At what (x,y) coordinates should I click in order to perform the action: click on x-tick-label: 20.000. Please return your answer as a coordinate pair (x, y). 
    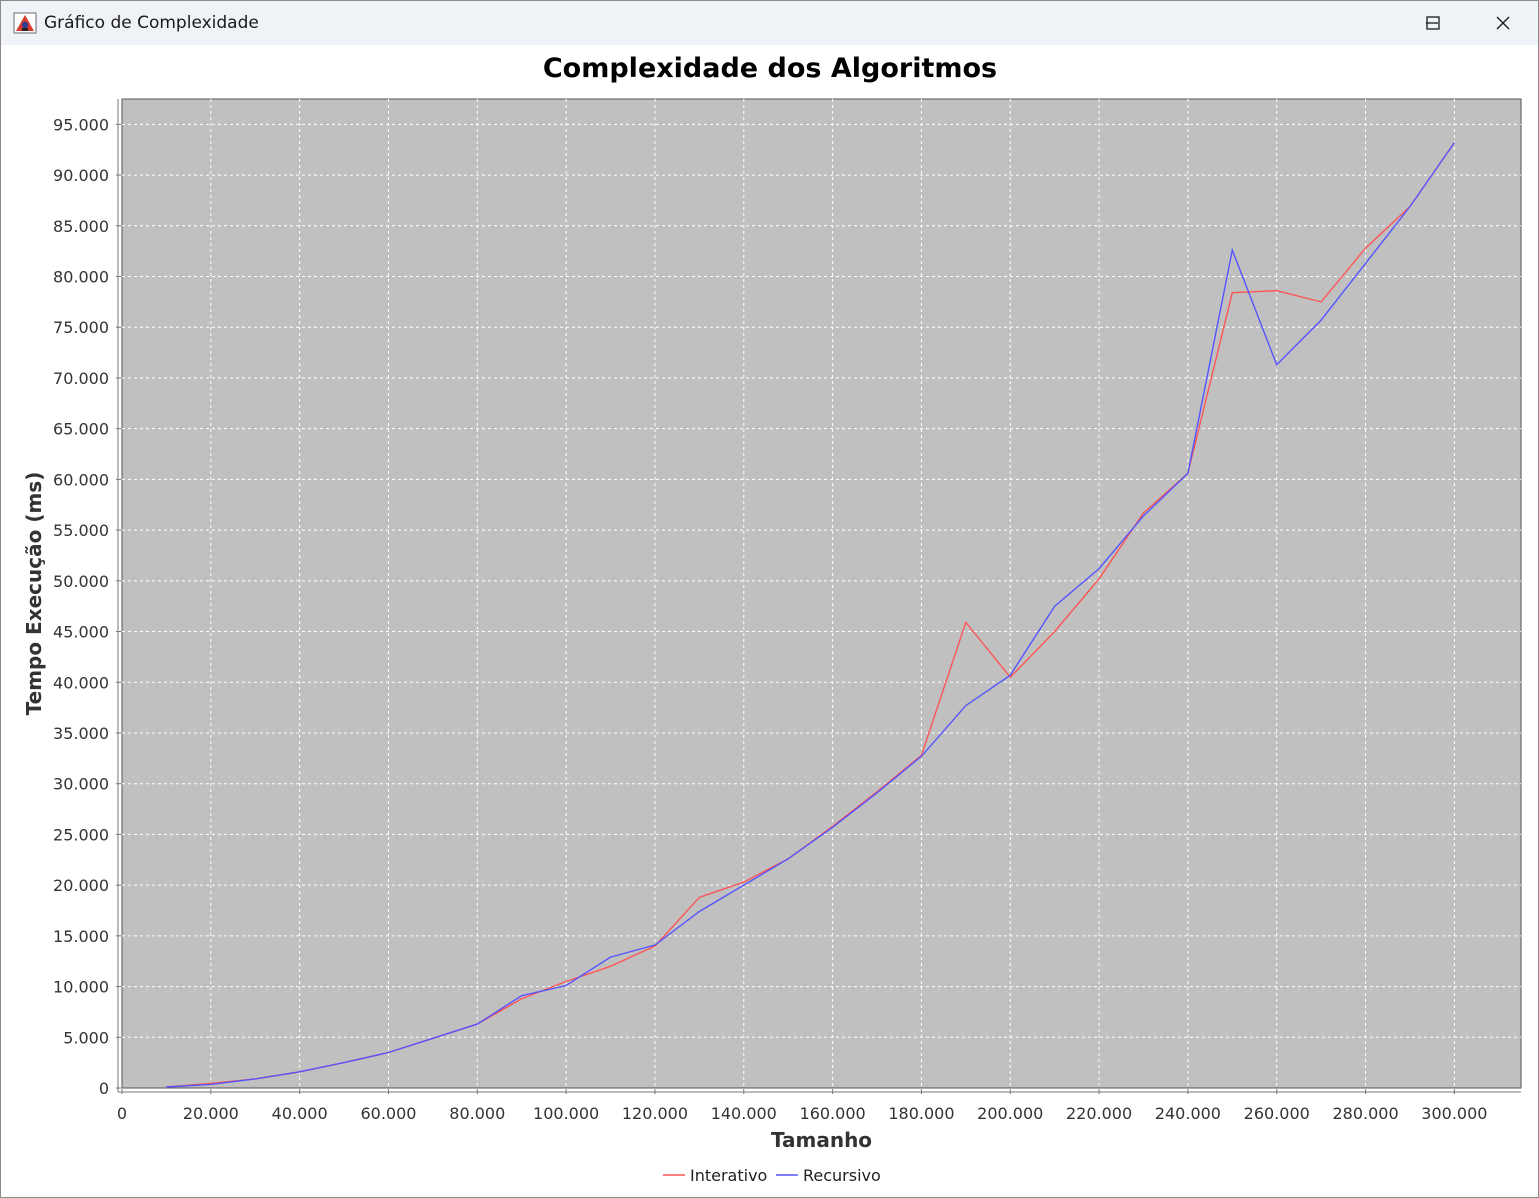
    Looking at the image, I should click on (211, 1113).